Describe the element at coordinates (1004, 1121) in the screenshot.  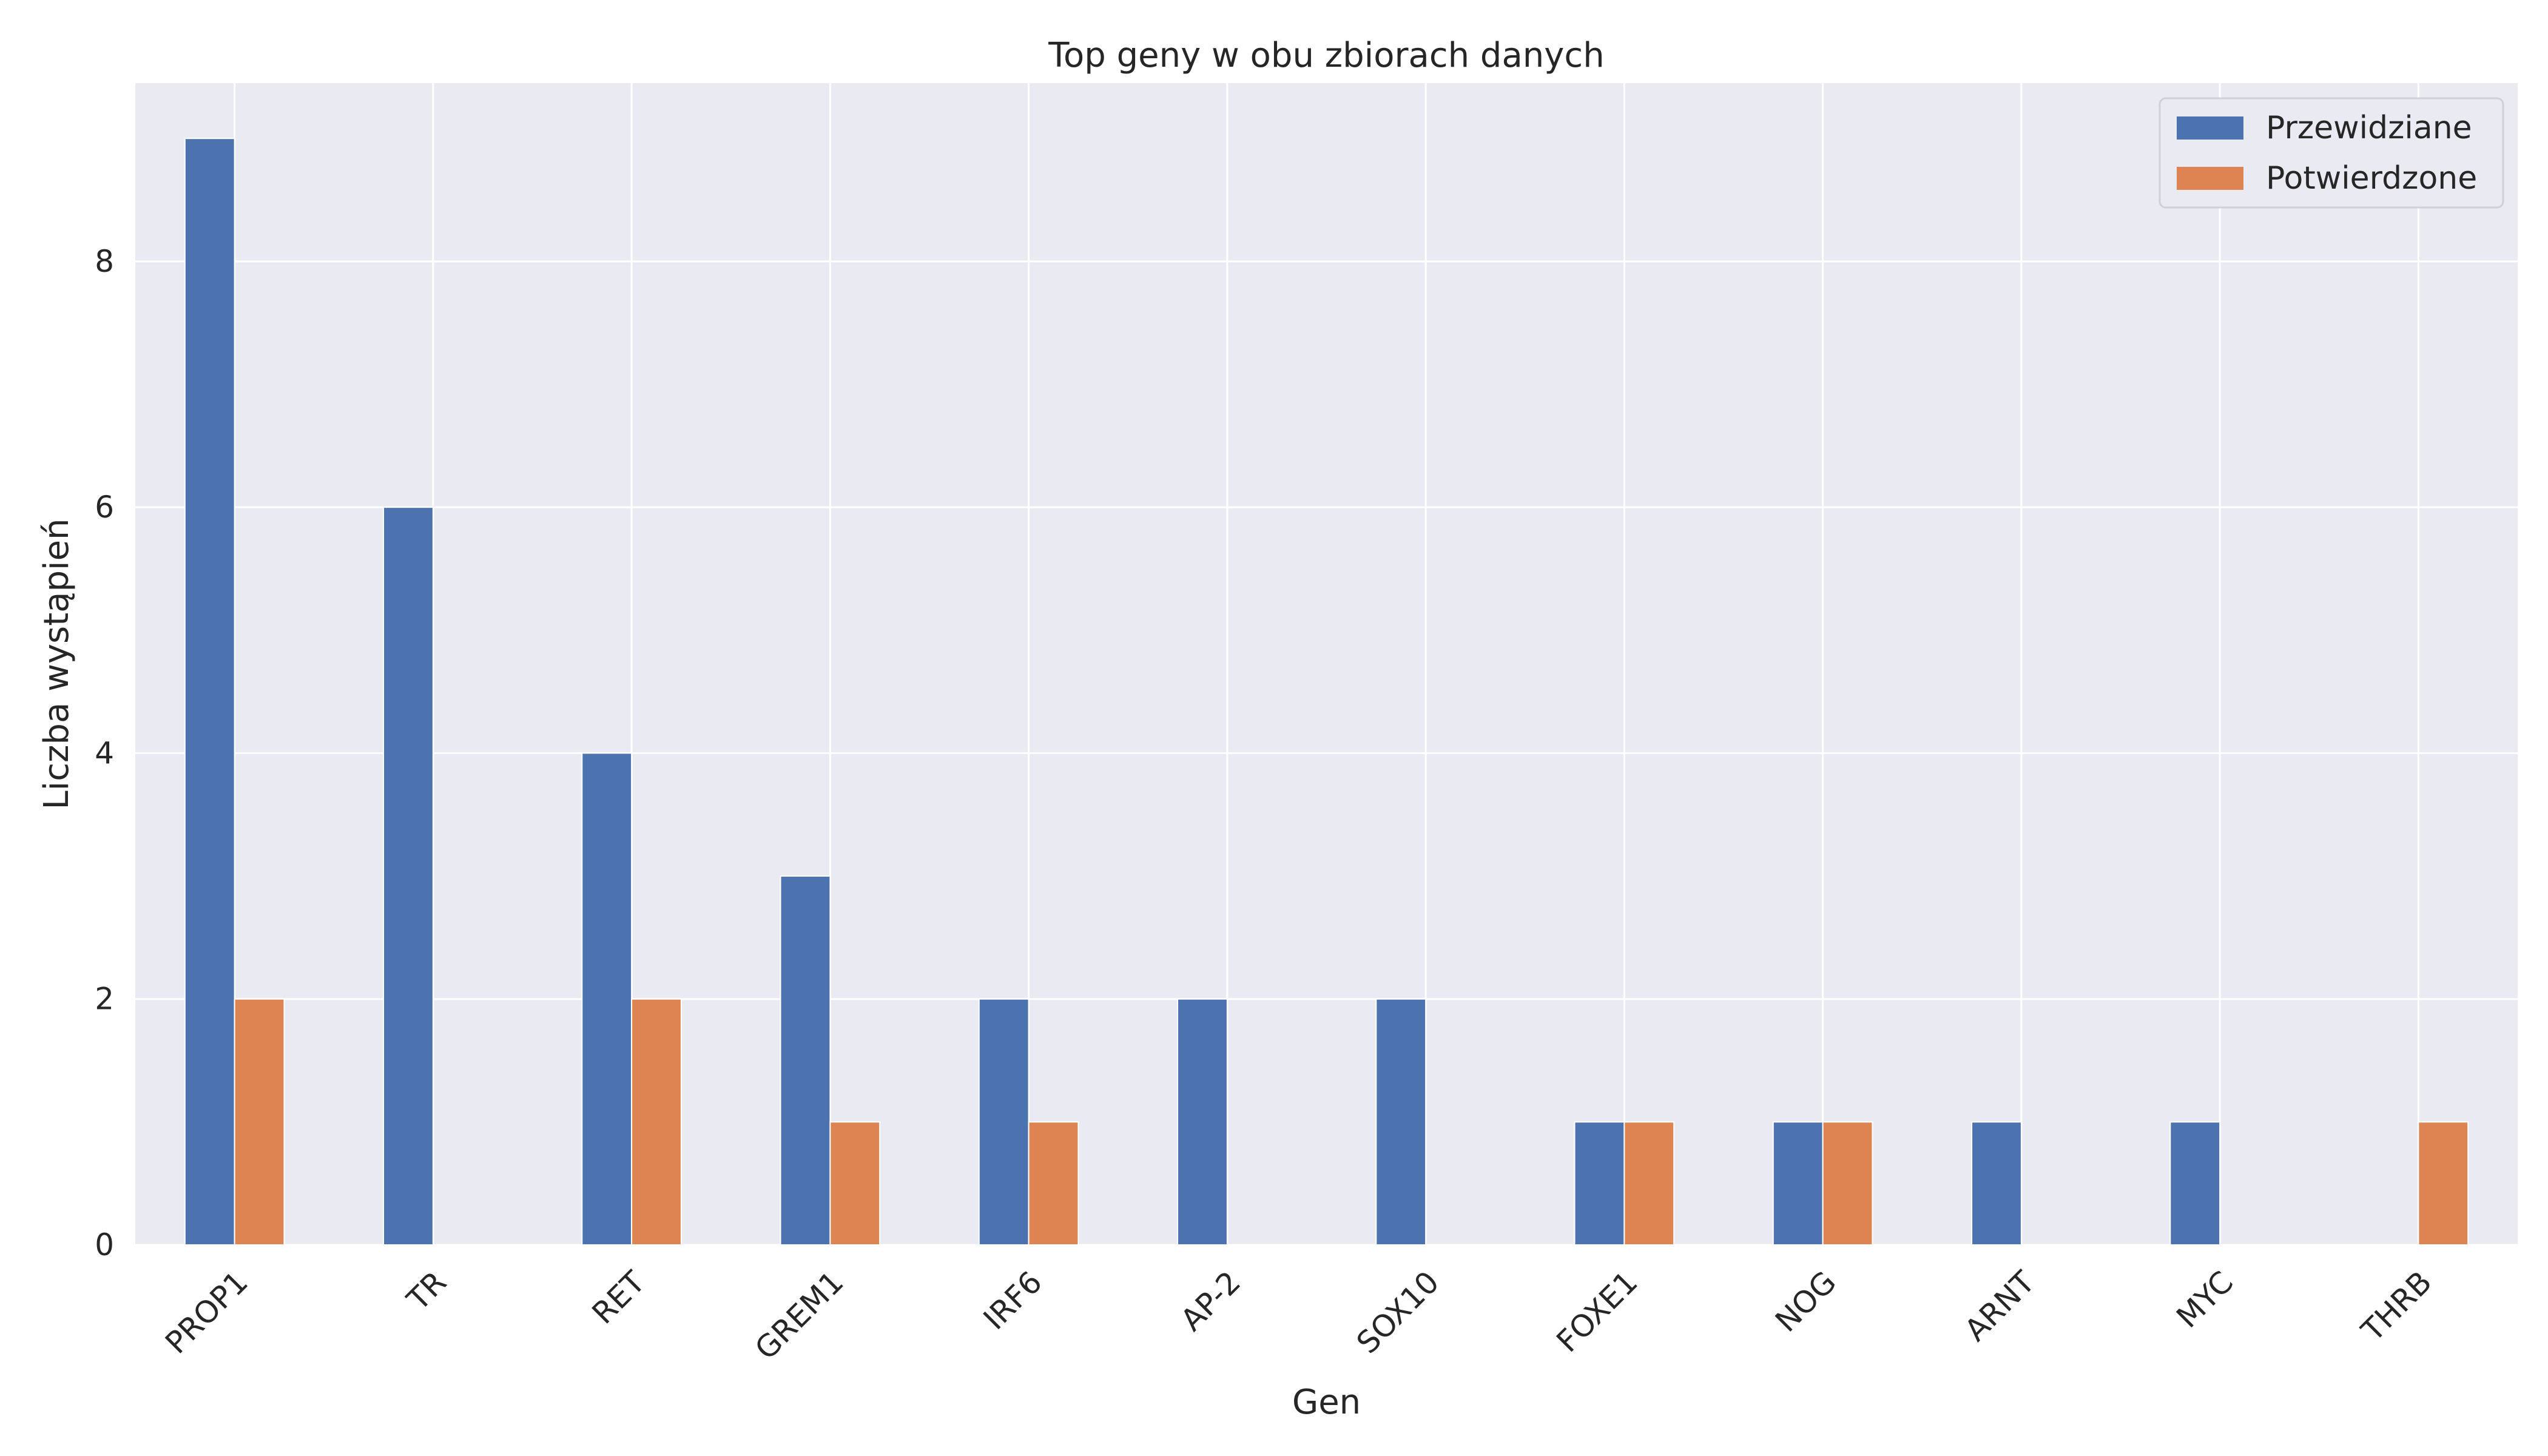
I see `bar-irf6-przewidziane` at that location.